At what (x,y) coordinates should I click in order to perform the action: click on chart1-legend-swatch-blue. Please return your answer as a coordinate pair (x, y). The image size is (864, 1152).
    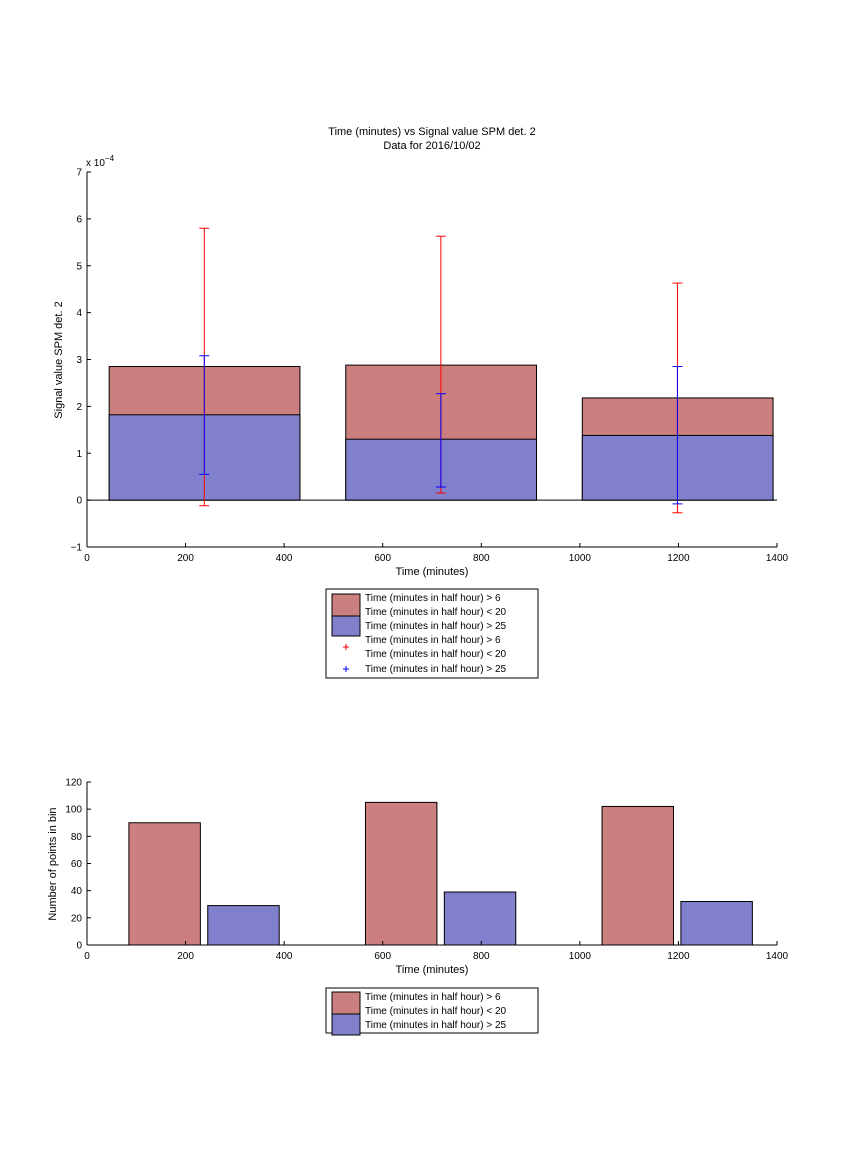
    Looking at the image, I should click on (346, 626).